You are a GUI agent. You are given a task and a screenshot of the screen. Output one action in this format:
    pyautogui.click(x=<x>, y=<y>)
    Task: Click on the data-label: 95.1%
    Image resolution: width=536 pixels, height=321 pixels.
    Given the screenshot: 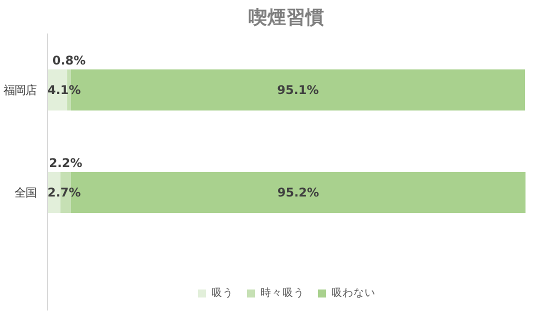 What is the action you would take?
    pyautogui.click(x=298, y=89)
    